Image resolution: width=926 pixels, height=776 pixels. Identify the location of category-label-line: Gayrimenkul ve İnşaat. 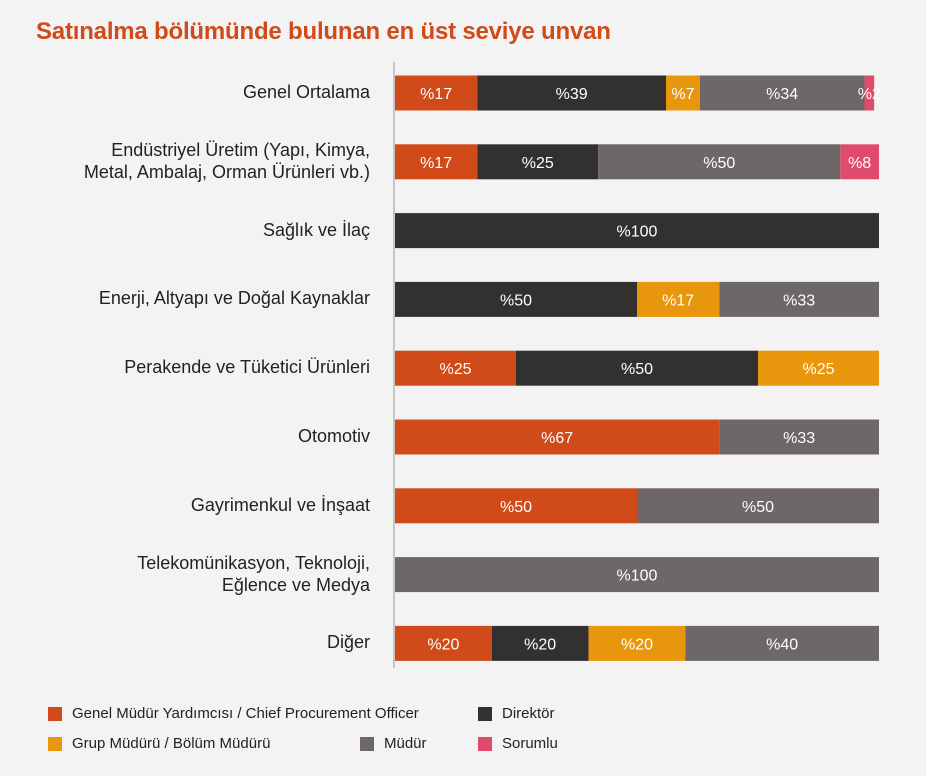
(280, 504).